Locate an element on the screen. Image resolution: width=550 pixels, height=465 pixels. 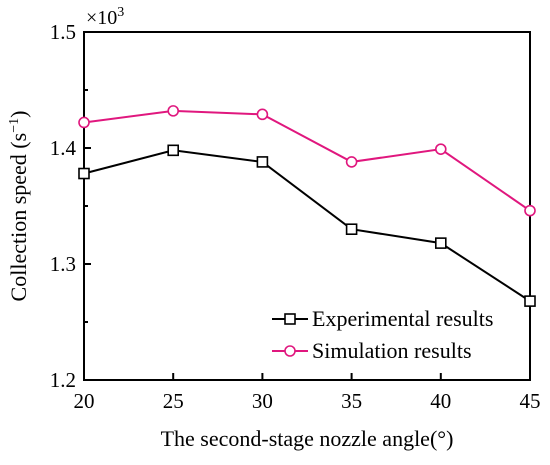
y-axis-title: Collection speed (s−1) is located at coordinates (18, 206).